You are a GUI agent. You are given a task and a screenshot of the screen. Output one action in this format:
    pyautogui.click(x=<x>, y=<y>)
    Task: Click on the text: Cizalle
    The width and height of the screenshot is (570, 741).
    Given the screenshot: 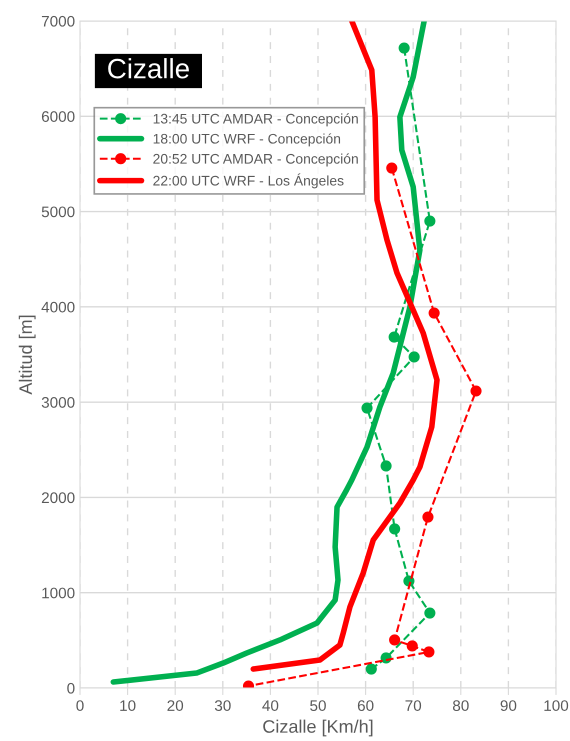 What is the action you would take?
    pyautogui.click(x=148, y=68)
    